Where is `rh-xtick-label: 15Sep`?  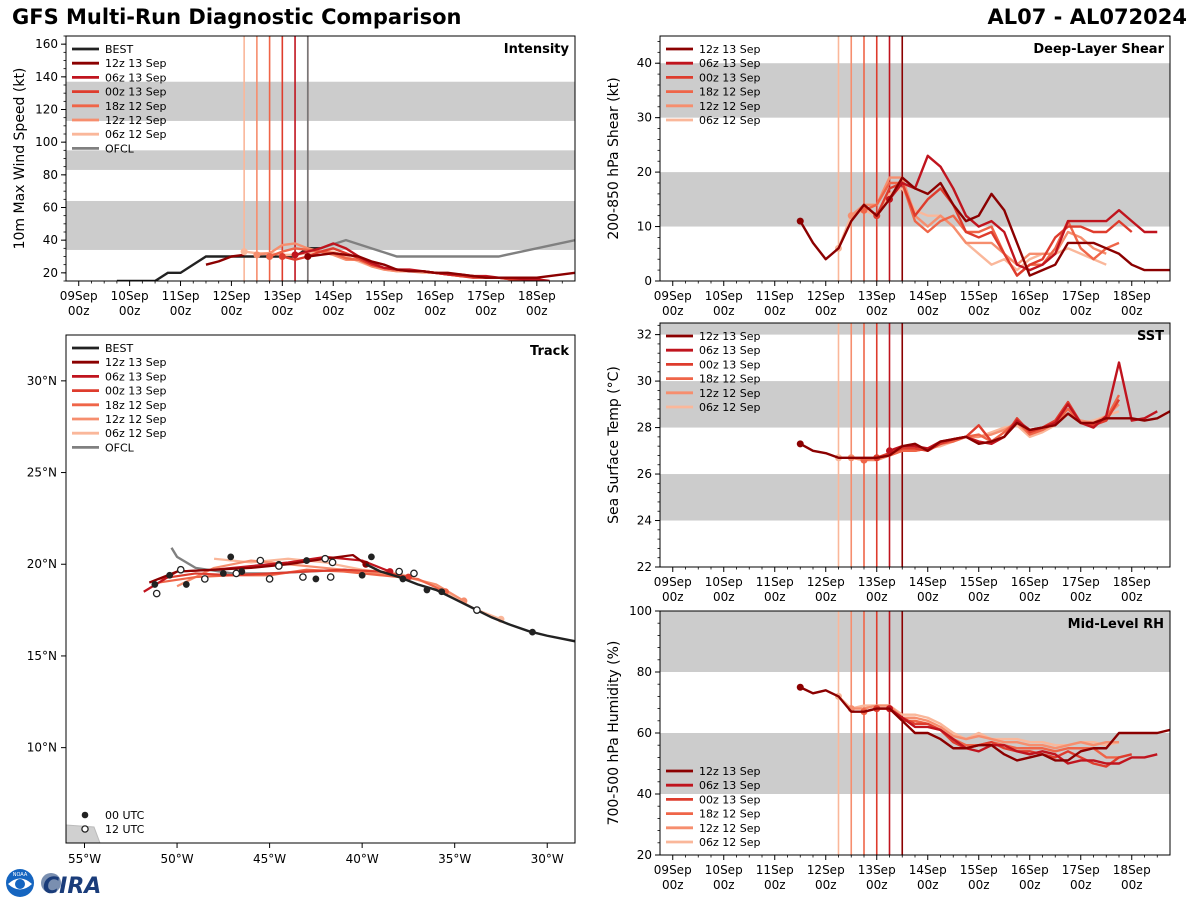 rh-xtick-label: 15Sep is located at coordinates (979, 870).